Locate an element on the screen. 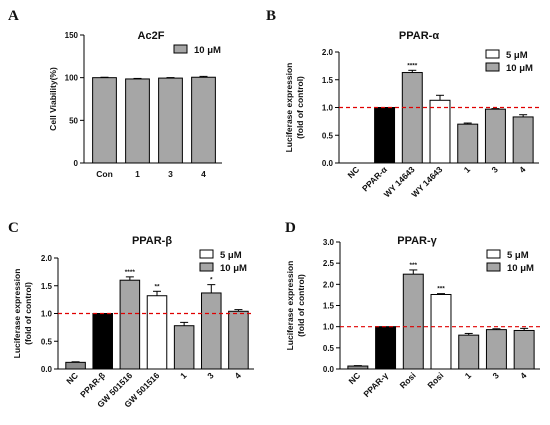 The height and width of the screenshot is (425, 550). significance-label: ** is located at coordinates (157, 286).